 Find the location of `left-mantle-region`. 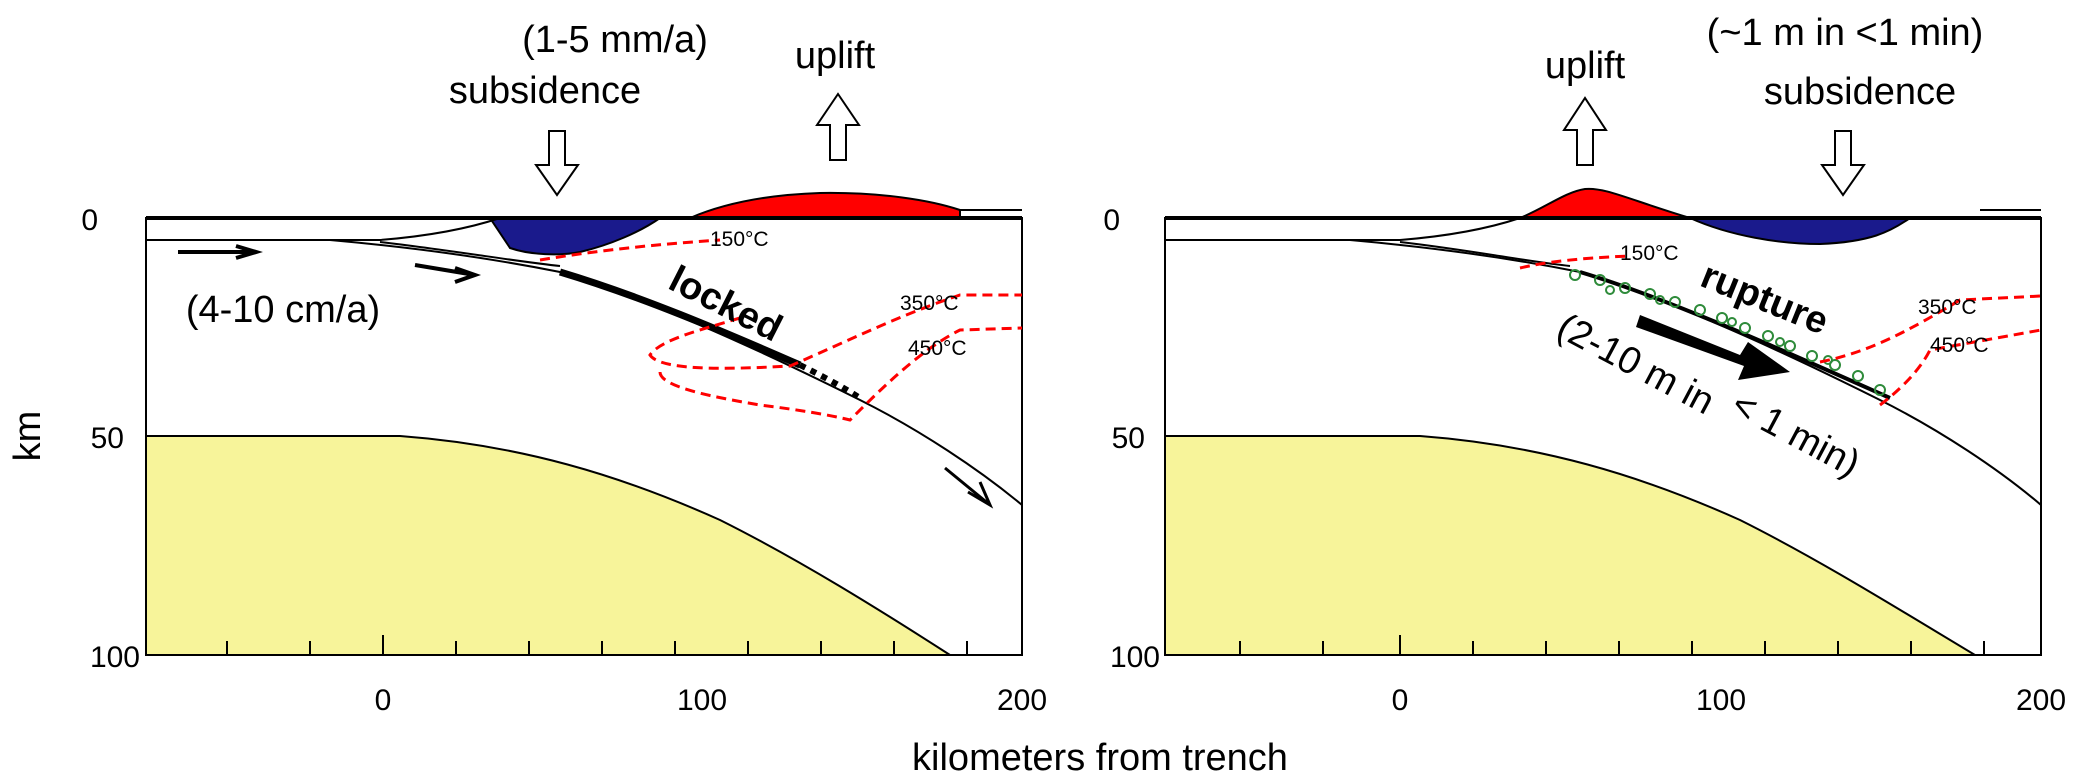

left-mantle-region is located at coordinates (549, 545).